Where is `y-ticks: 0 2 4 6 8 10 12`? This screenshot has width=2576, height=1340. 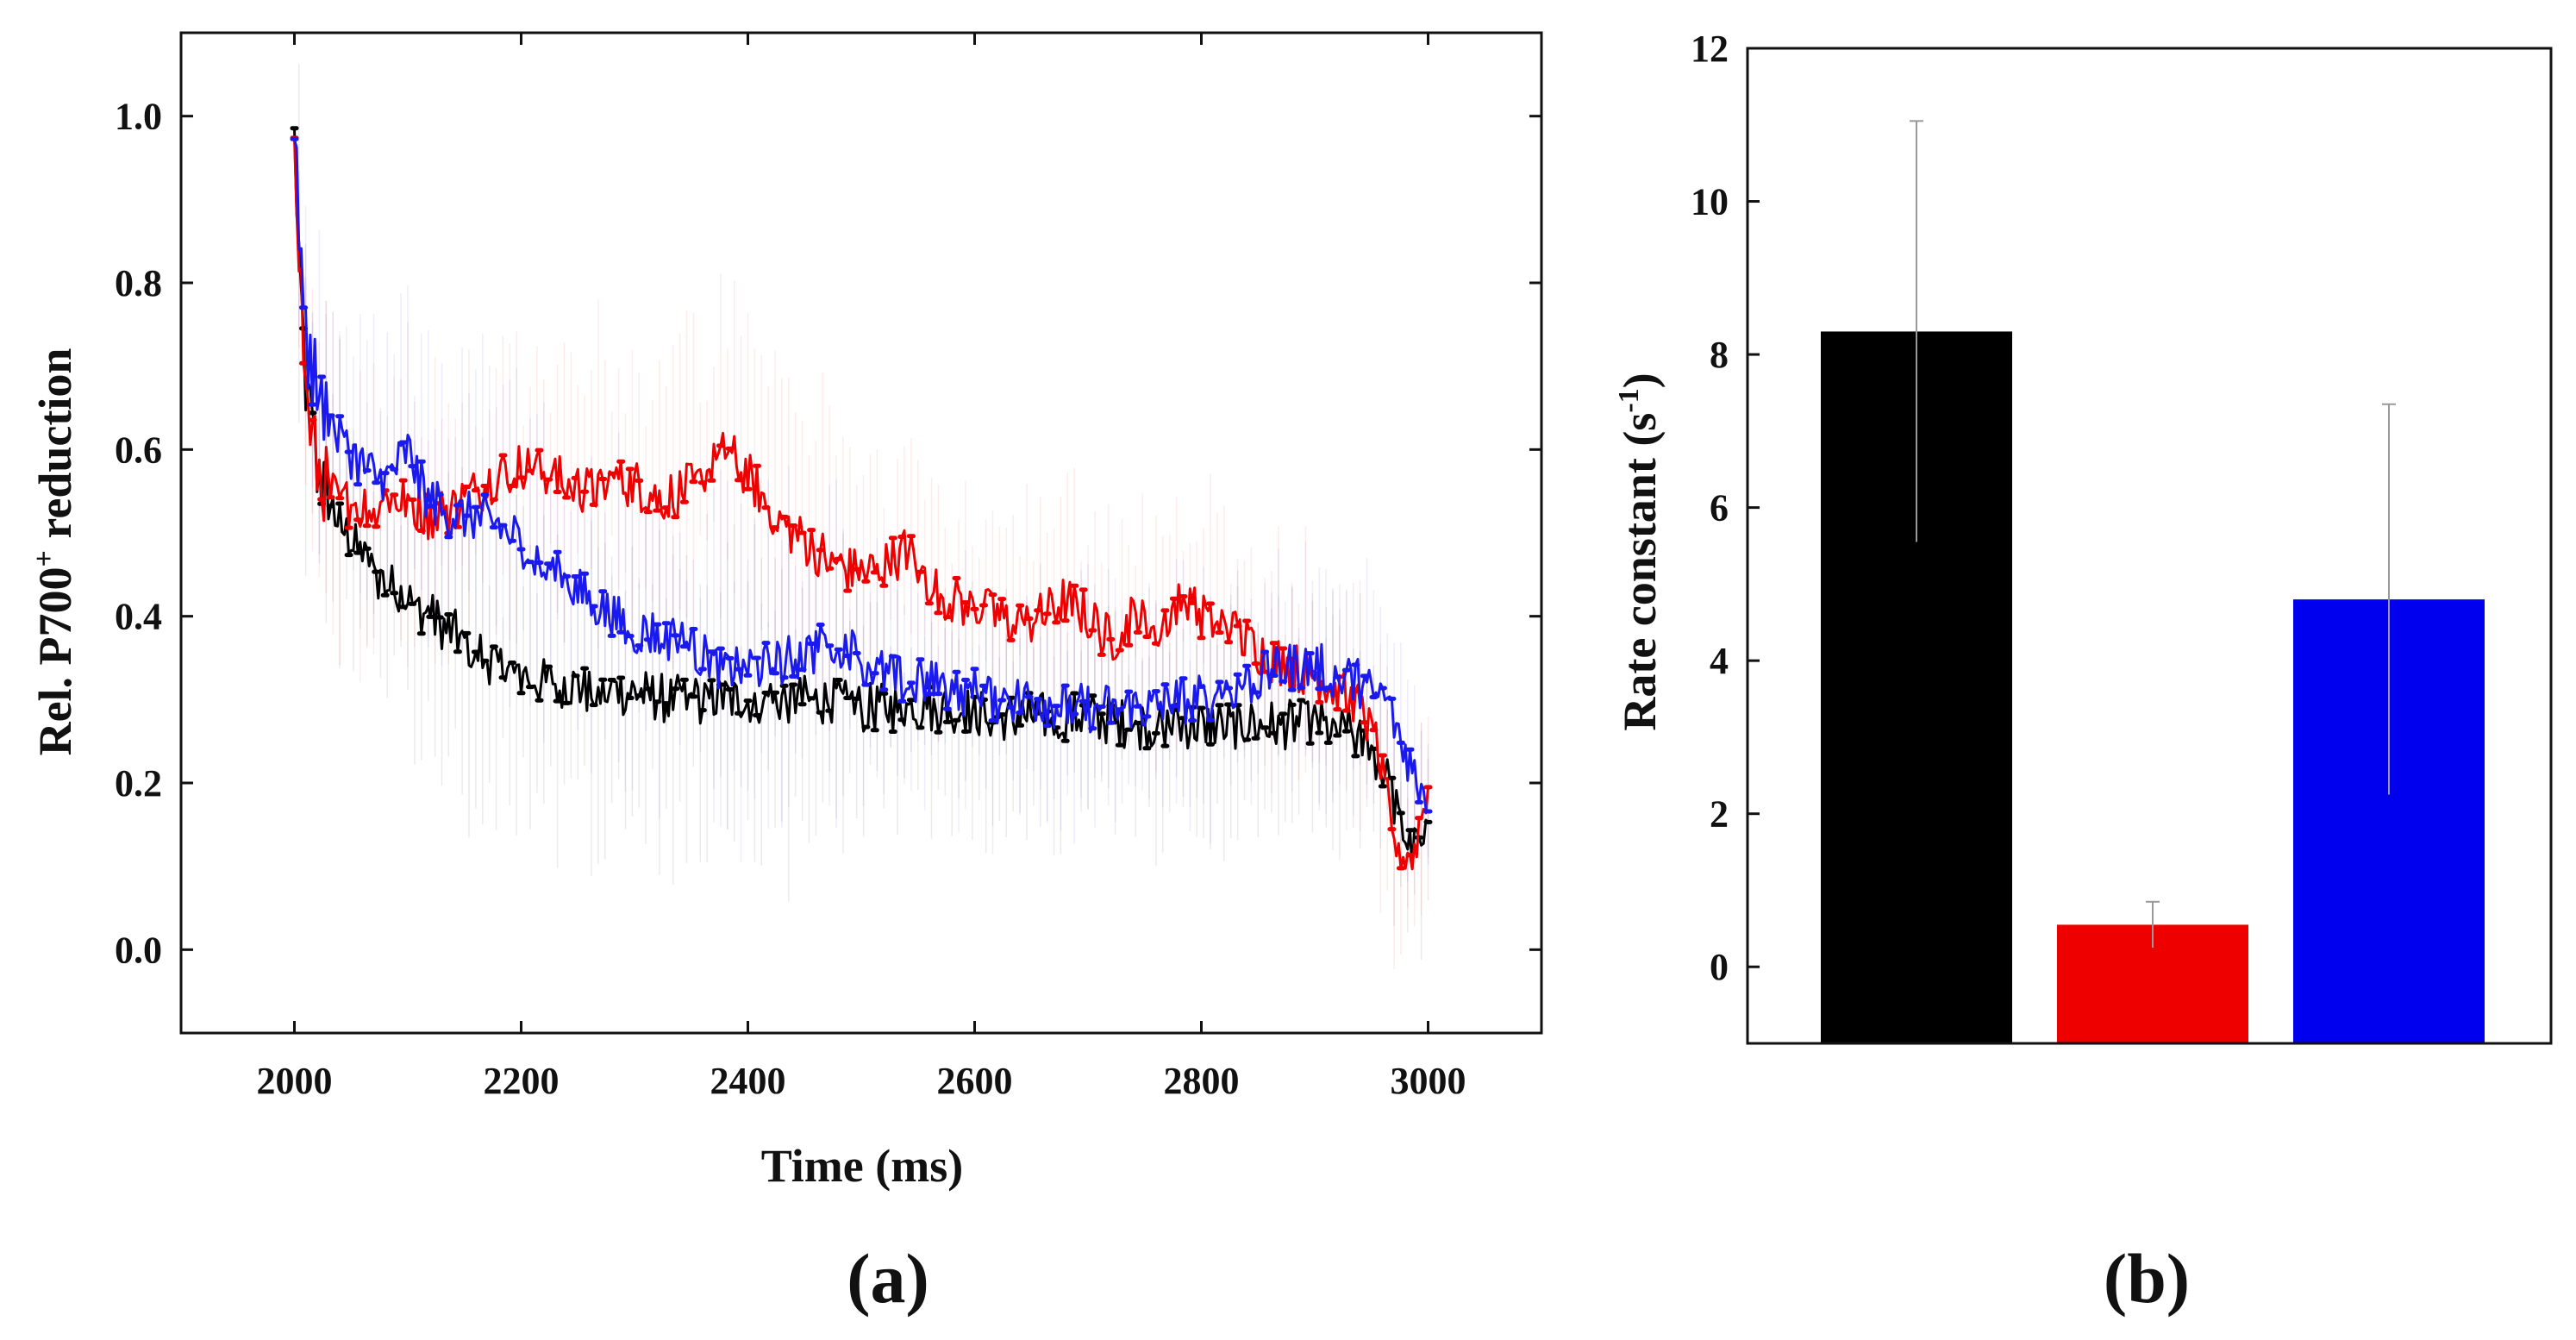
y-ticks: 0 2 4 6 8 10 12 is located at coordinates (1725, 508).